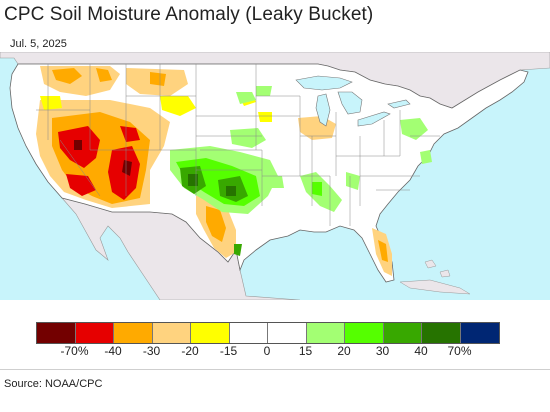  I want to click on legend-label: -15, so click(228, 351).